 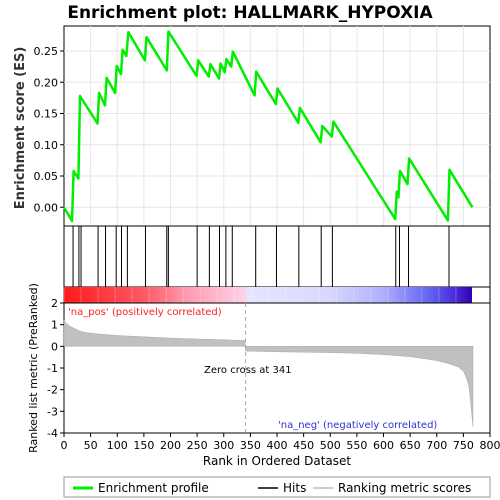 I want to click on ranked-y-tick-label: 2, so click(x=54, y=303).